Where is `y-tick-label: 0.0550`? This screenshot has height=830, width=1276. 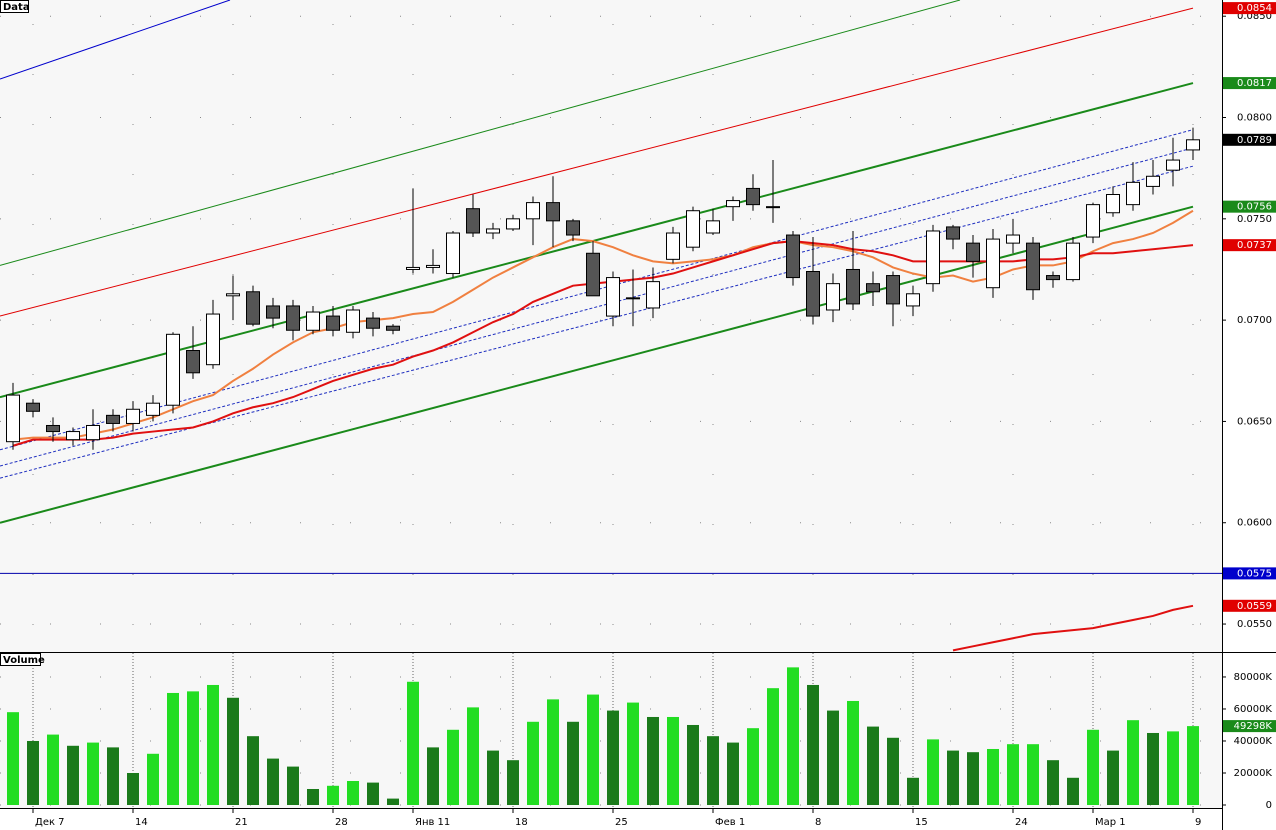
y-tick-label: 0.0550 is located at coordinates (1254, 624).